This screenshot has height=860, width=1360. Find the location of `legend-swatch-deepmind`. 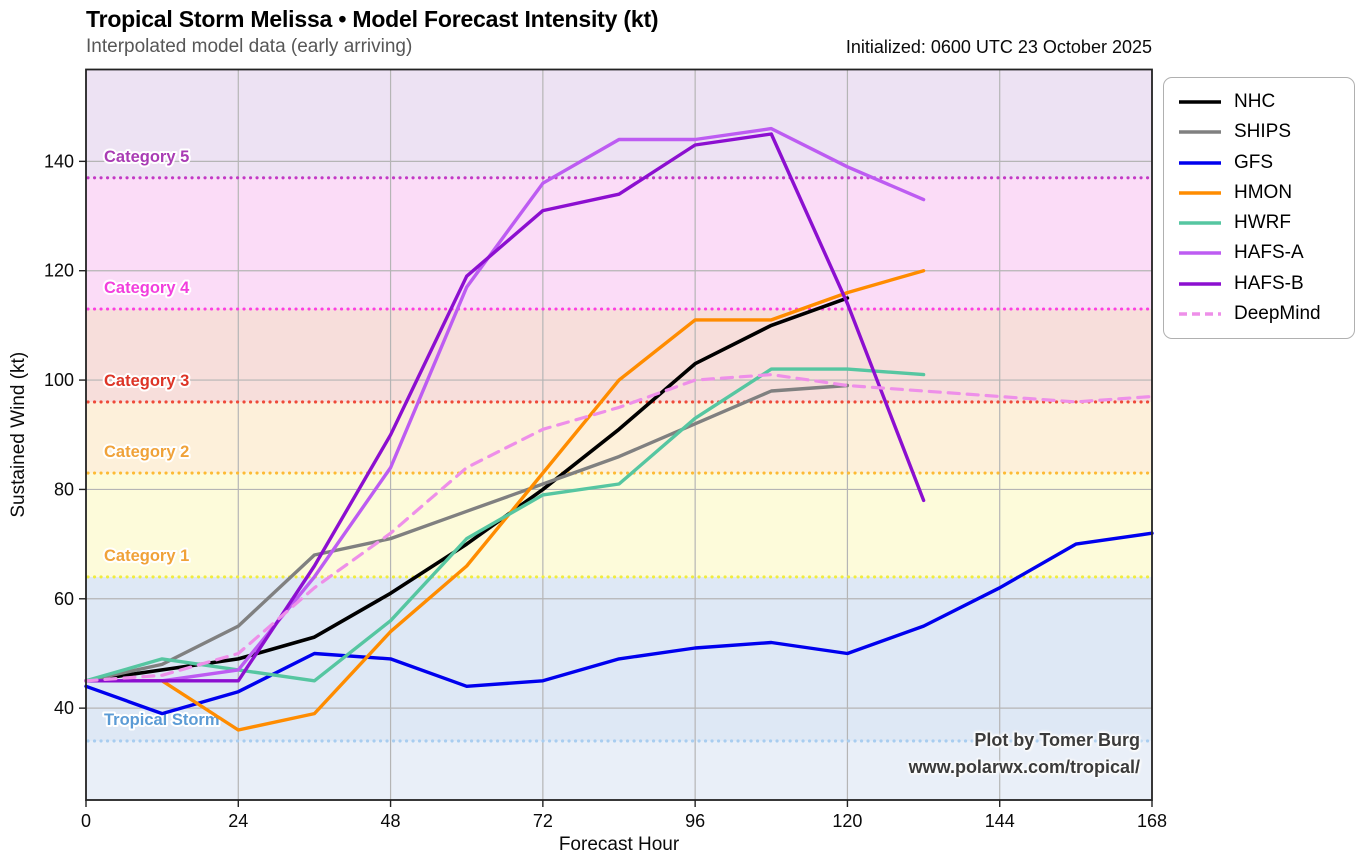

legend-swatch-deepmind is located at coordinates (1200, 314).